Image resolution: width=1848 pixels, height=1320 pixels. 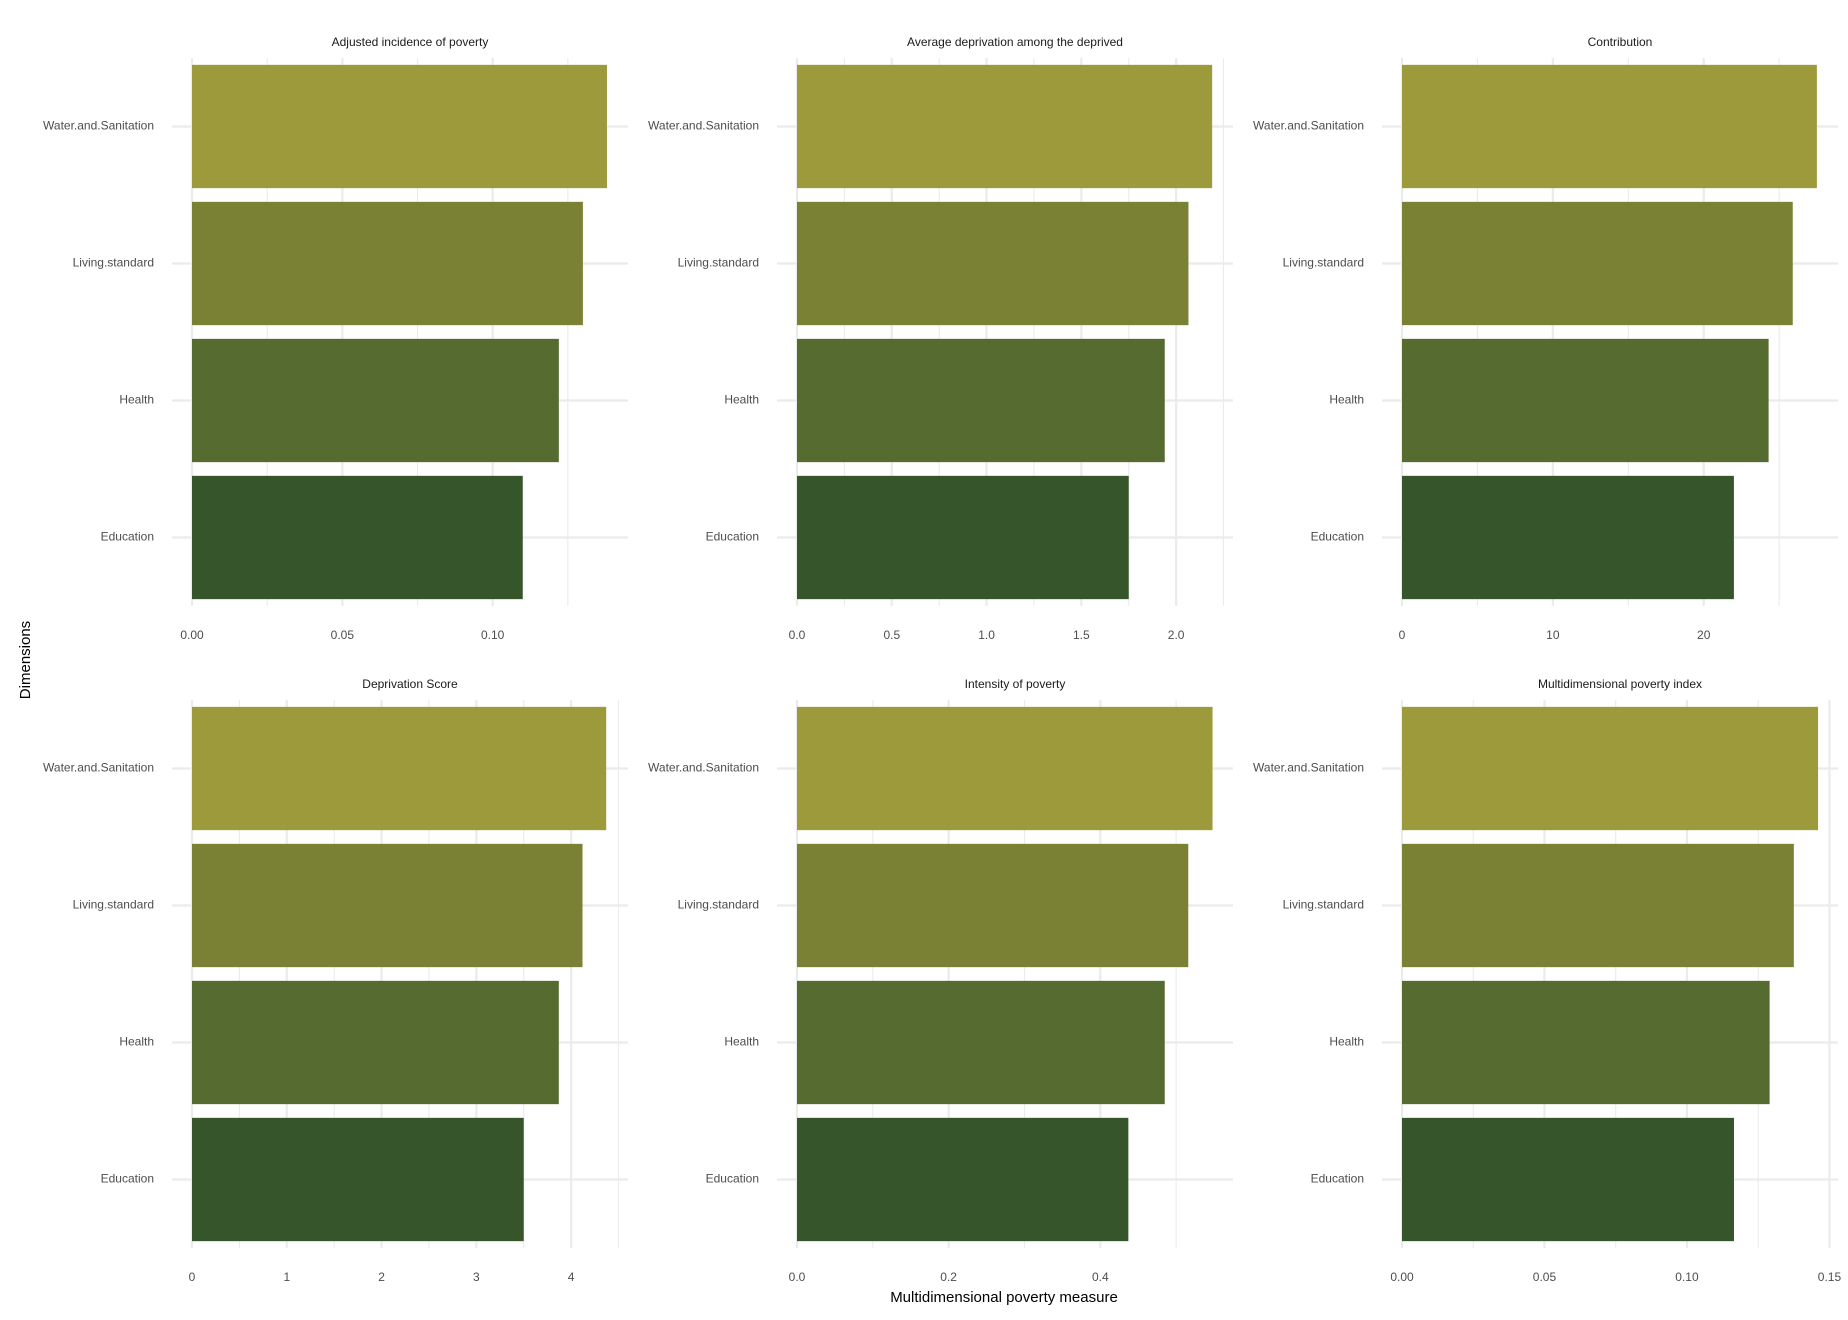 What do you see at coordinates (1015, 684) in the screenshot?
I see `panel-title: Intensity of poverty` at bounding box center [1015, 684].